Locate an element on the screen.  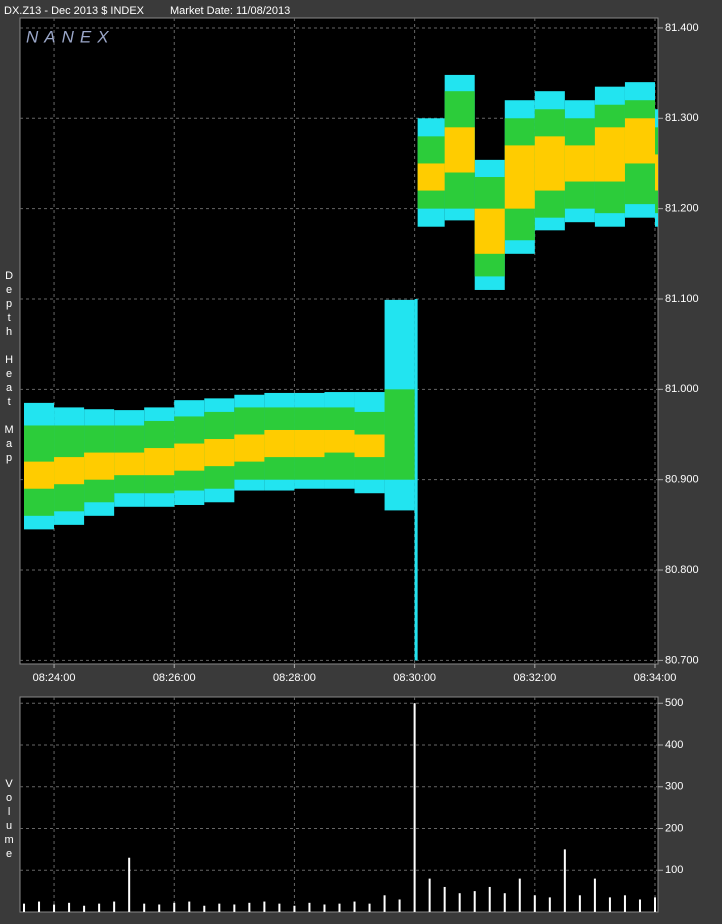
y-tick-label: 400 is located at coordinates (674, 745).